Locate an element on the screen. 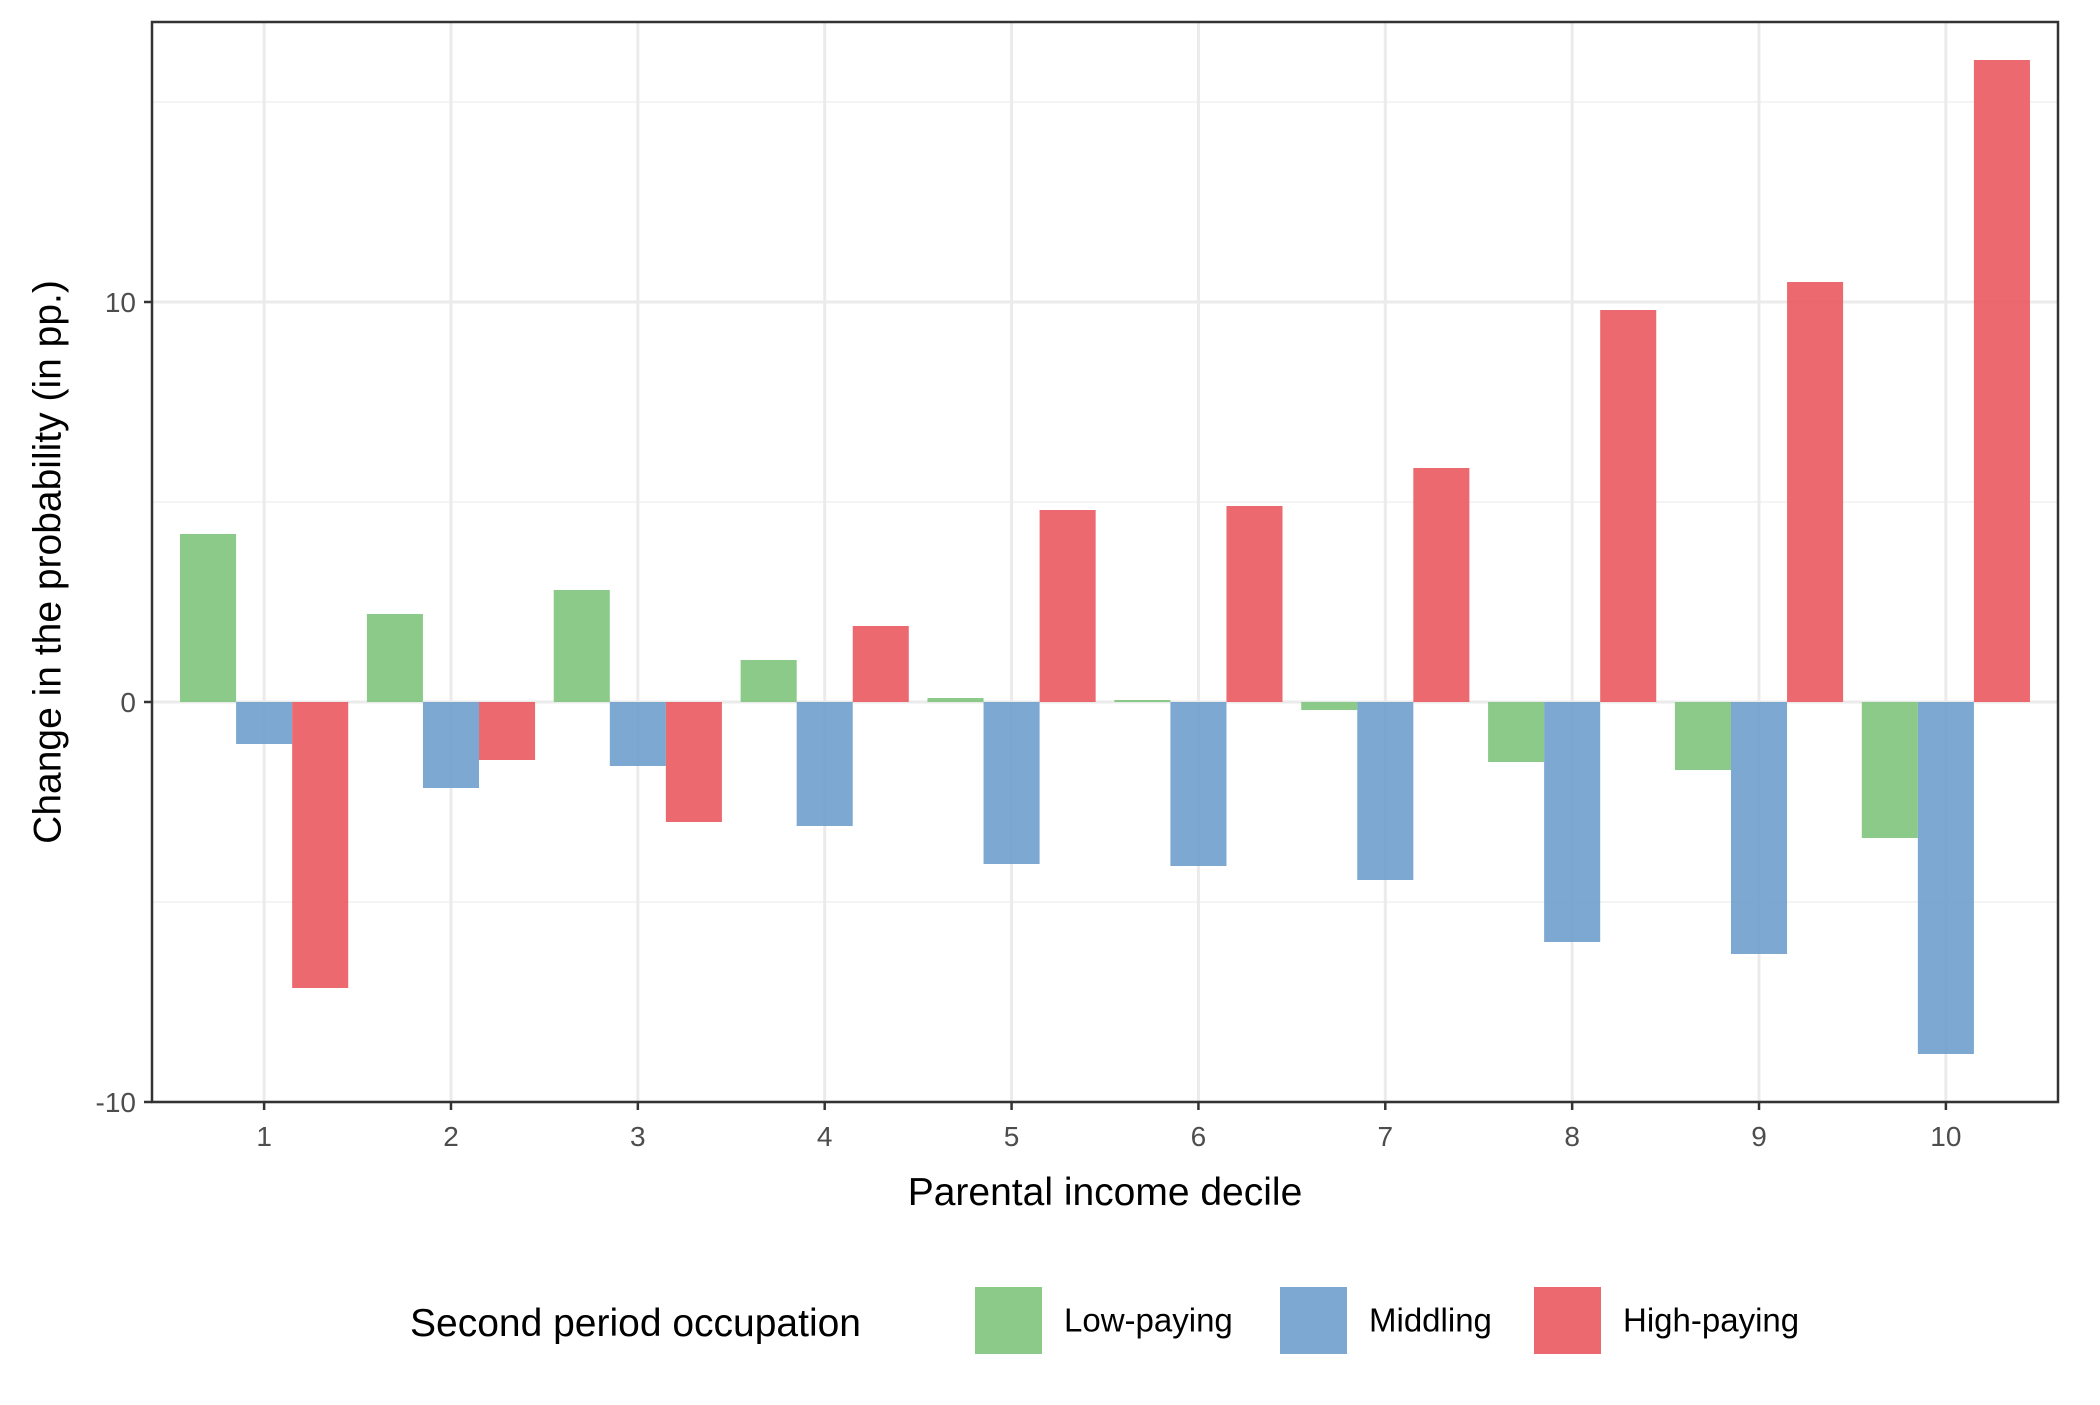  legend-key-low-paying is located at coordinates (1008, 1320).